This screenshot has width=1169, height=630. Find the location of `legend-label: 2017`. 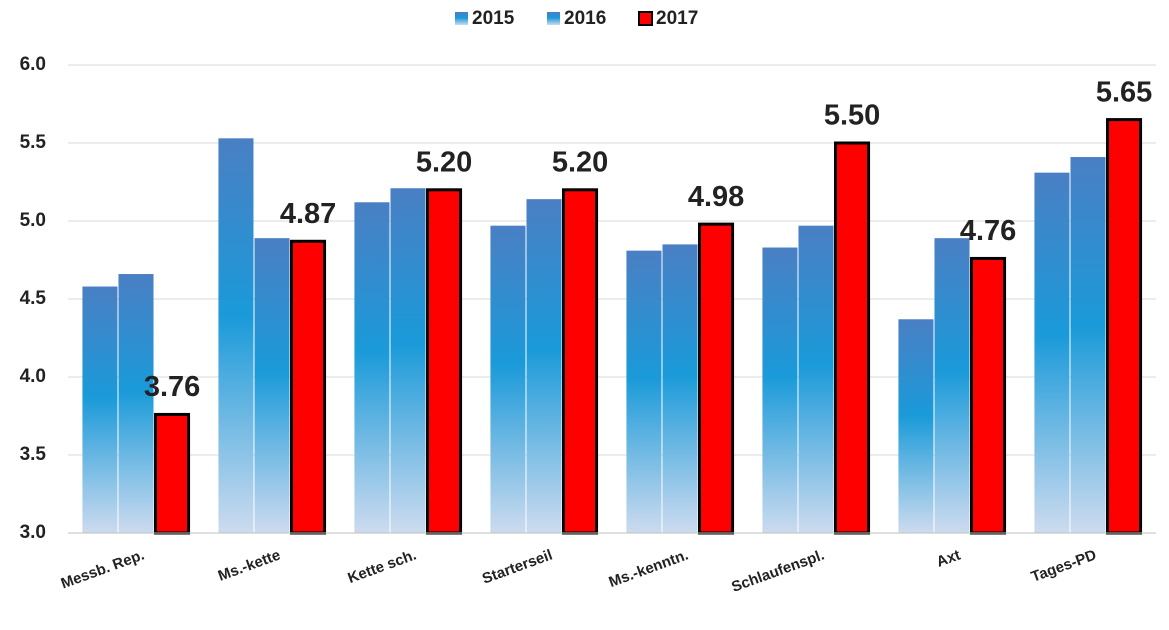

legend-label: 2017 is located at coordinates (677, 18).